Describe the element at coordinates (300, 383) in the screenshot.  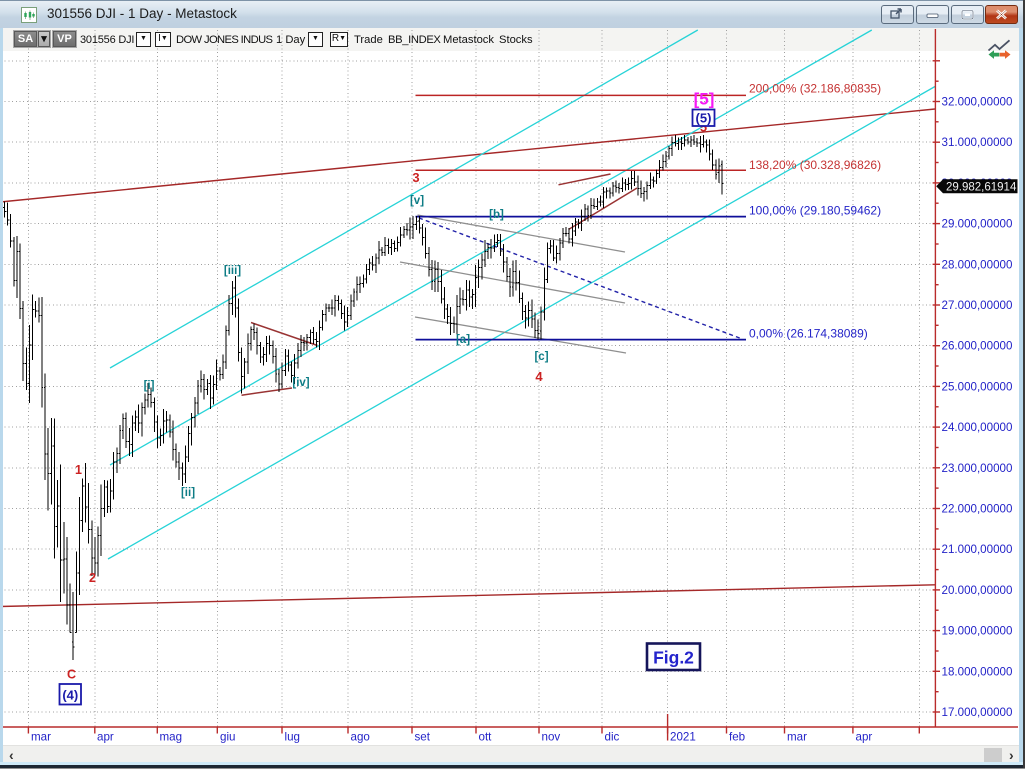
I see `svg-text: [iv]` at that location.